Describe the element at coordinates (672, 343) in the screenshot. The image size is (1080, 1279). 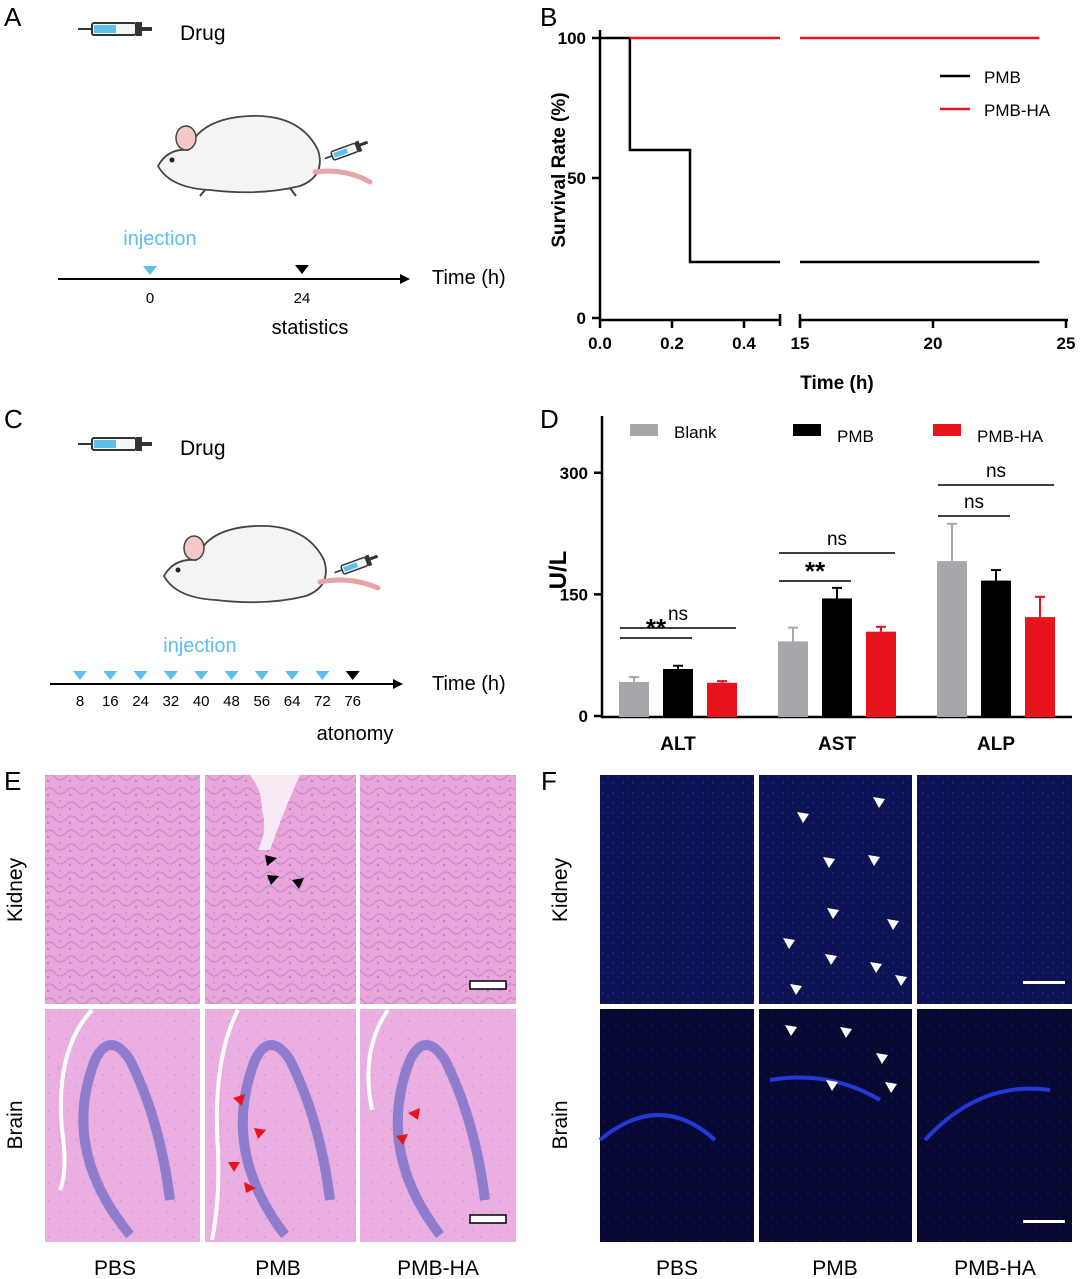
I see `x-tick-label: 0.2` at that location.